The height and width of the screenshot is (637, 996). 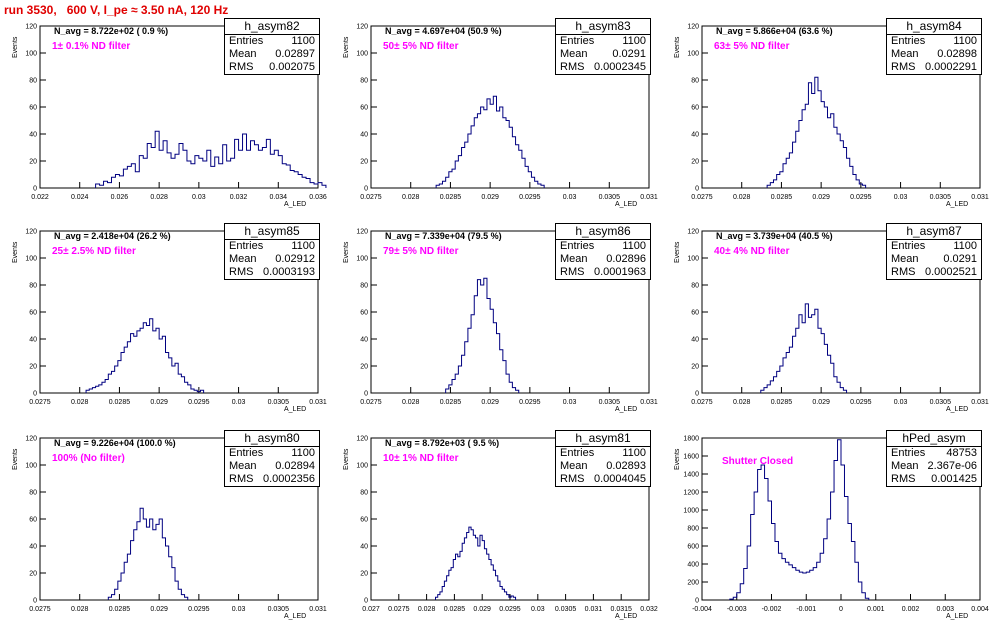 I want to click on x-tick-label: 0.031, so click(x=980, y=197).